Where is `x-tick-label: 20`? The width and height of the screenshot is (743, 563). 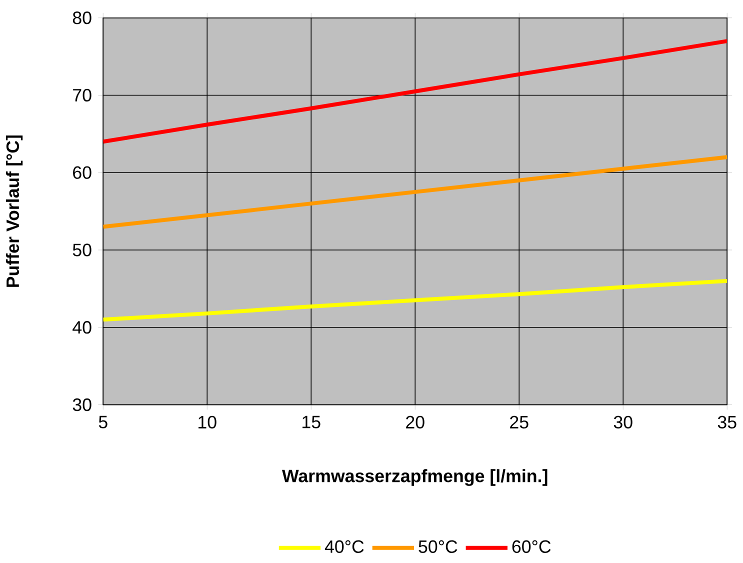 x-tick-label: 20 is located at coordinates (415, 422).